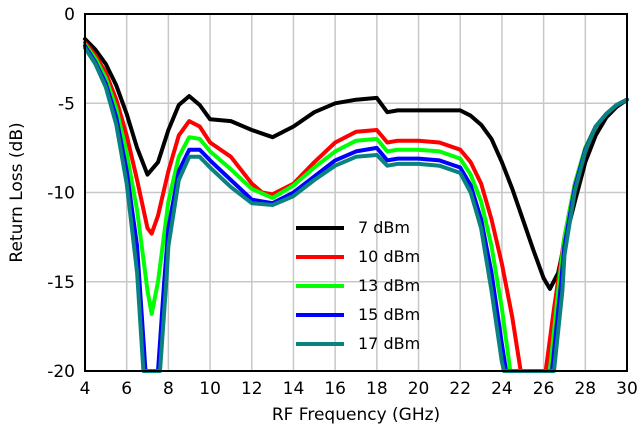 This screenshot has height=437, width=642. What do you see at coordinates (252, 389) in the screenshot?
I see `x-tick-label: 12` at bounding box center [252, 389].